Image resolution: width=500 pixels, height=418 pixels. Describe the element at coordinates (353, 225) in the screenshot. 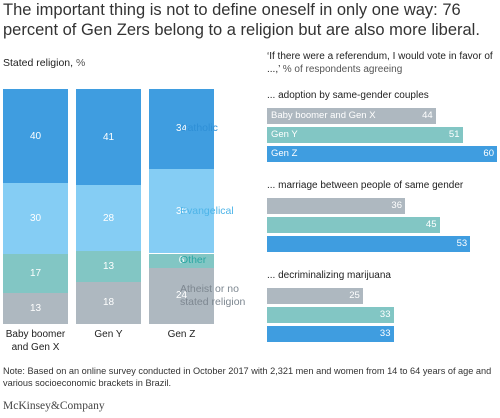

I see `h-bar: 45` at that location.